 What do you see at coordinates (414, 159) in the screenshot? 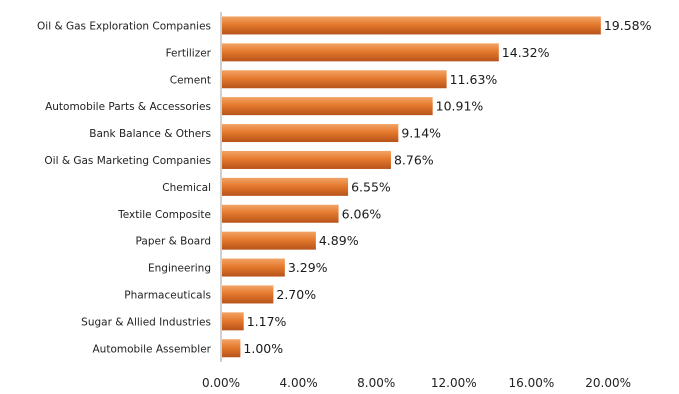
I see `data-label: 8.76%` at bounding box center [414, 159].